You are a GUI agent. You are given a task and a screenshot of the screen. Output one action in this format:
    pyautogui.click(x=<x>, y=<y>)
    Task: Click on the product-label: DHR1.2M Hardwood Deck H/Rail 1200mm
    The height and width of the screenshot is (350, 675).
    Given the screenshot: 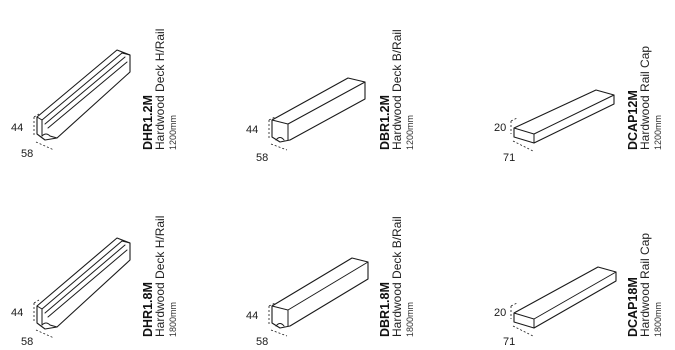 What is the action you would take?
    pyautogui.click(x=159, y=89)
    